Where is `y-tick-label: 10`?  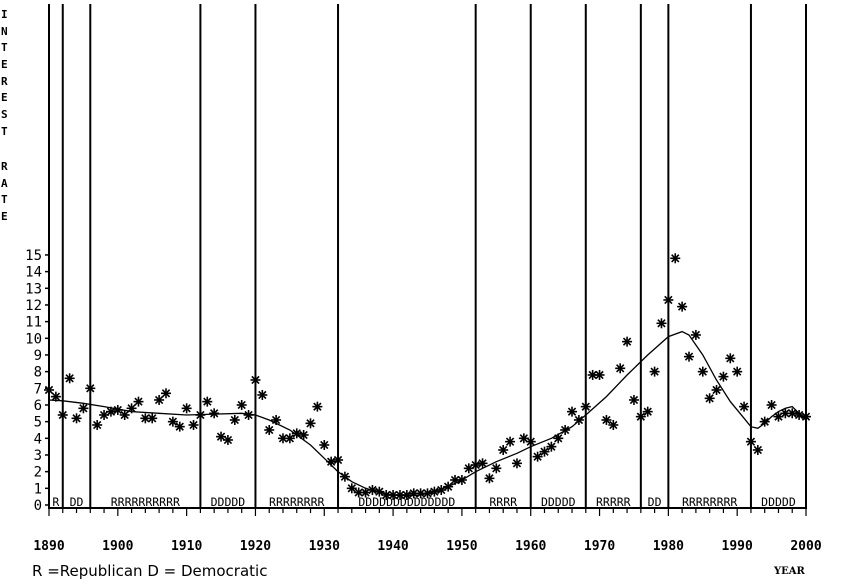
y-tick-label: 10 is located at coordinates (33, 339).